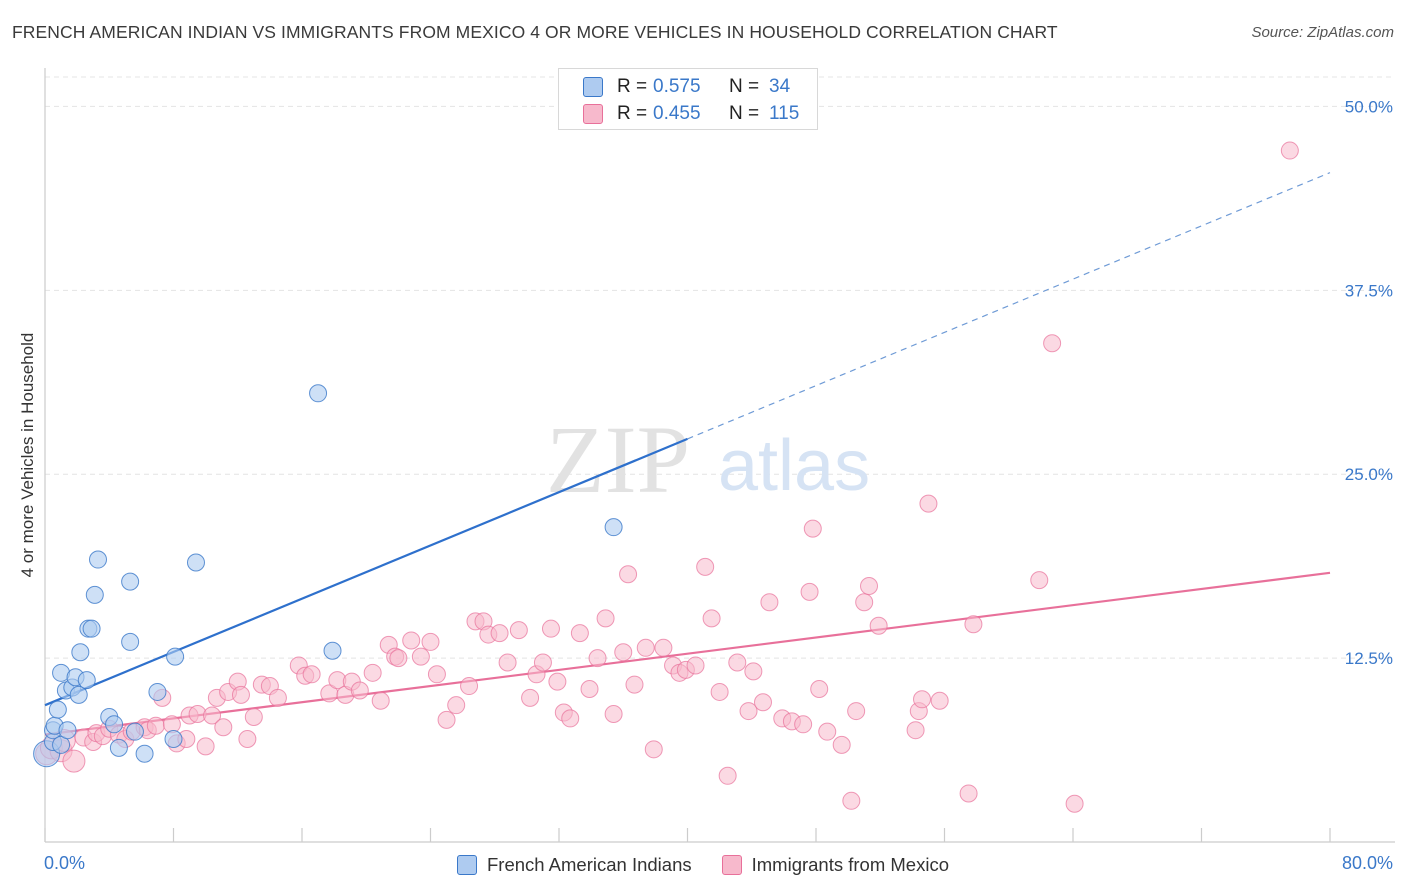  What do you see at coordinates (850, 864) in the screenshot?
I see `legend-label: Immigrants from Mexico` at bounding box center [850, 864].